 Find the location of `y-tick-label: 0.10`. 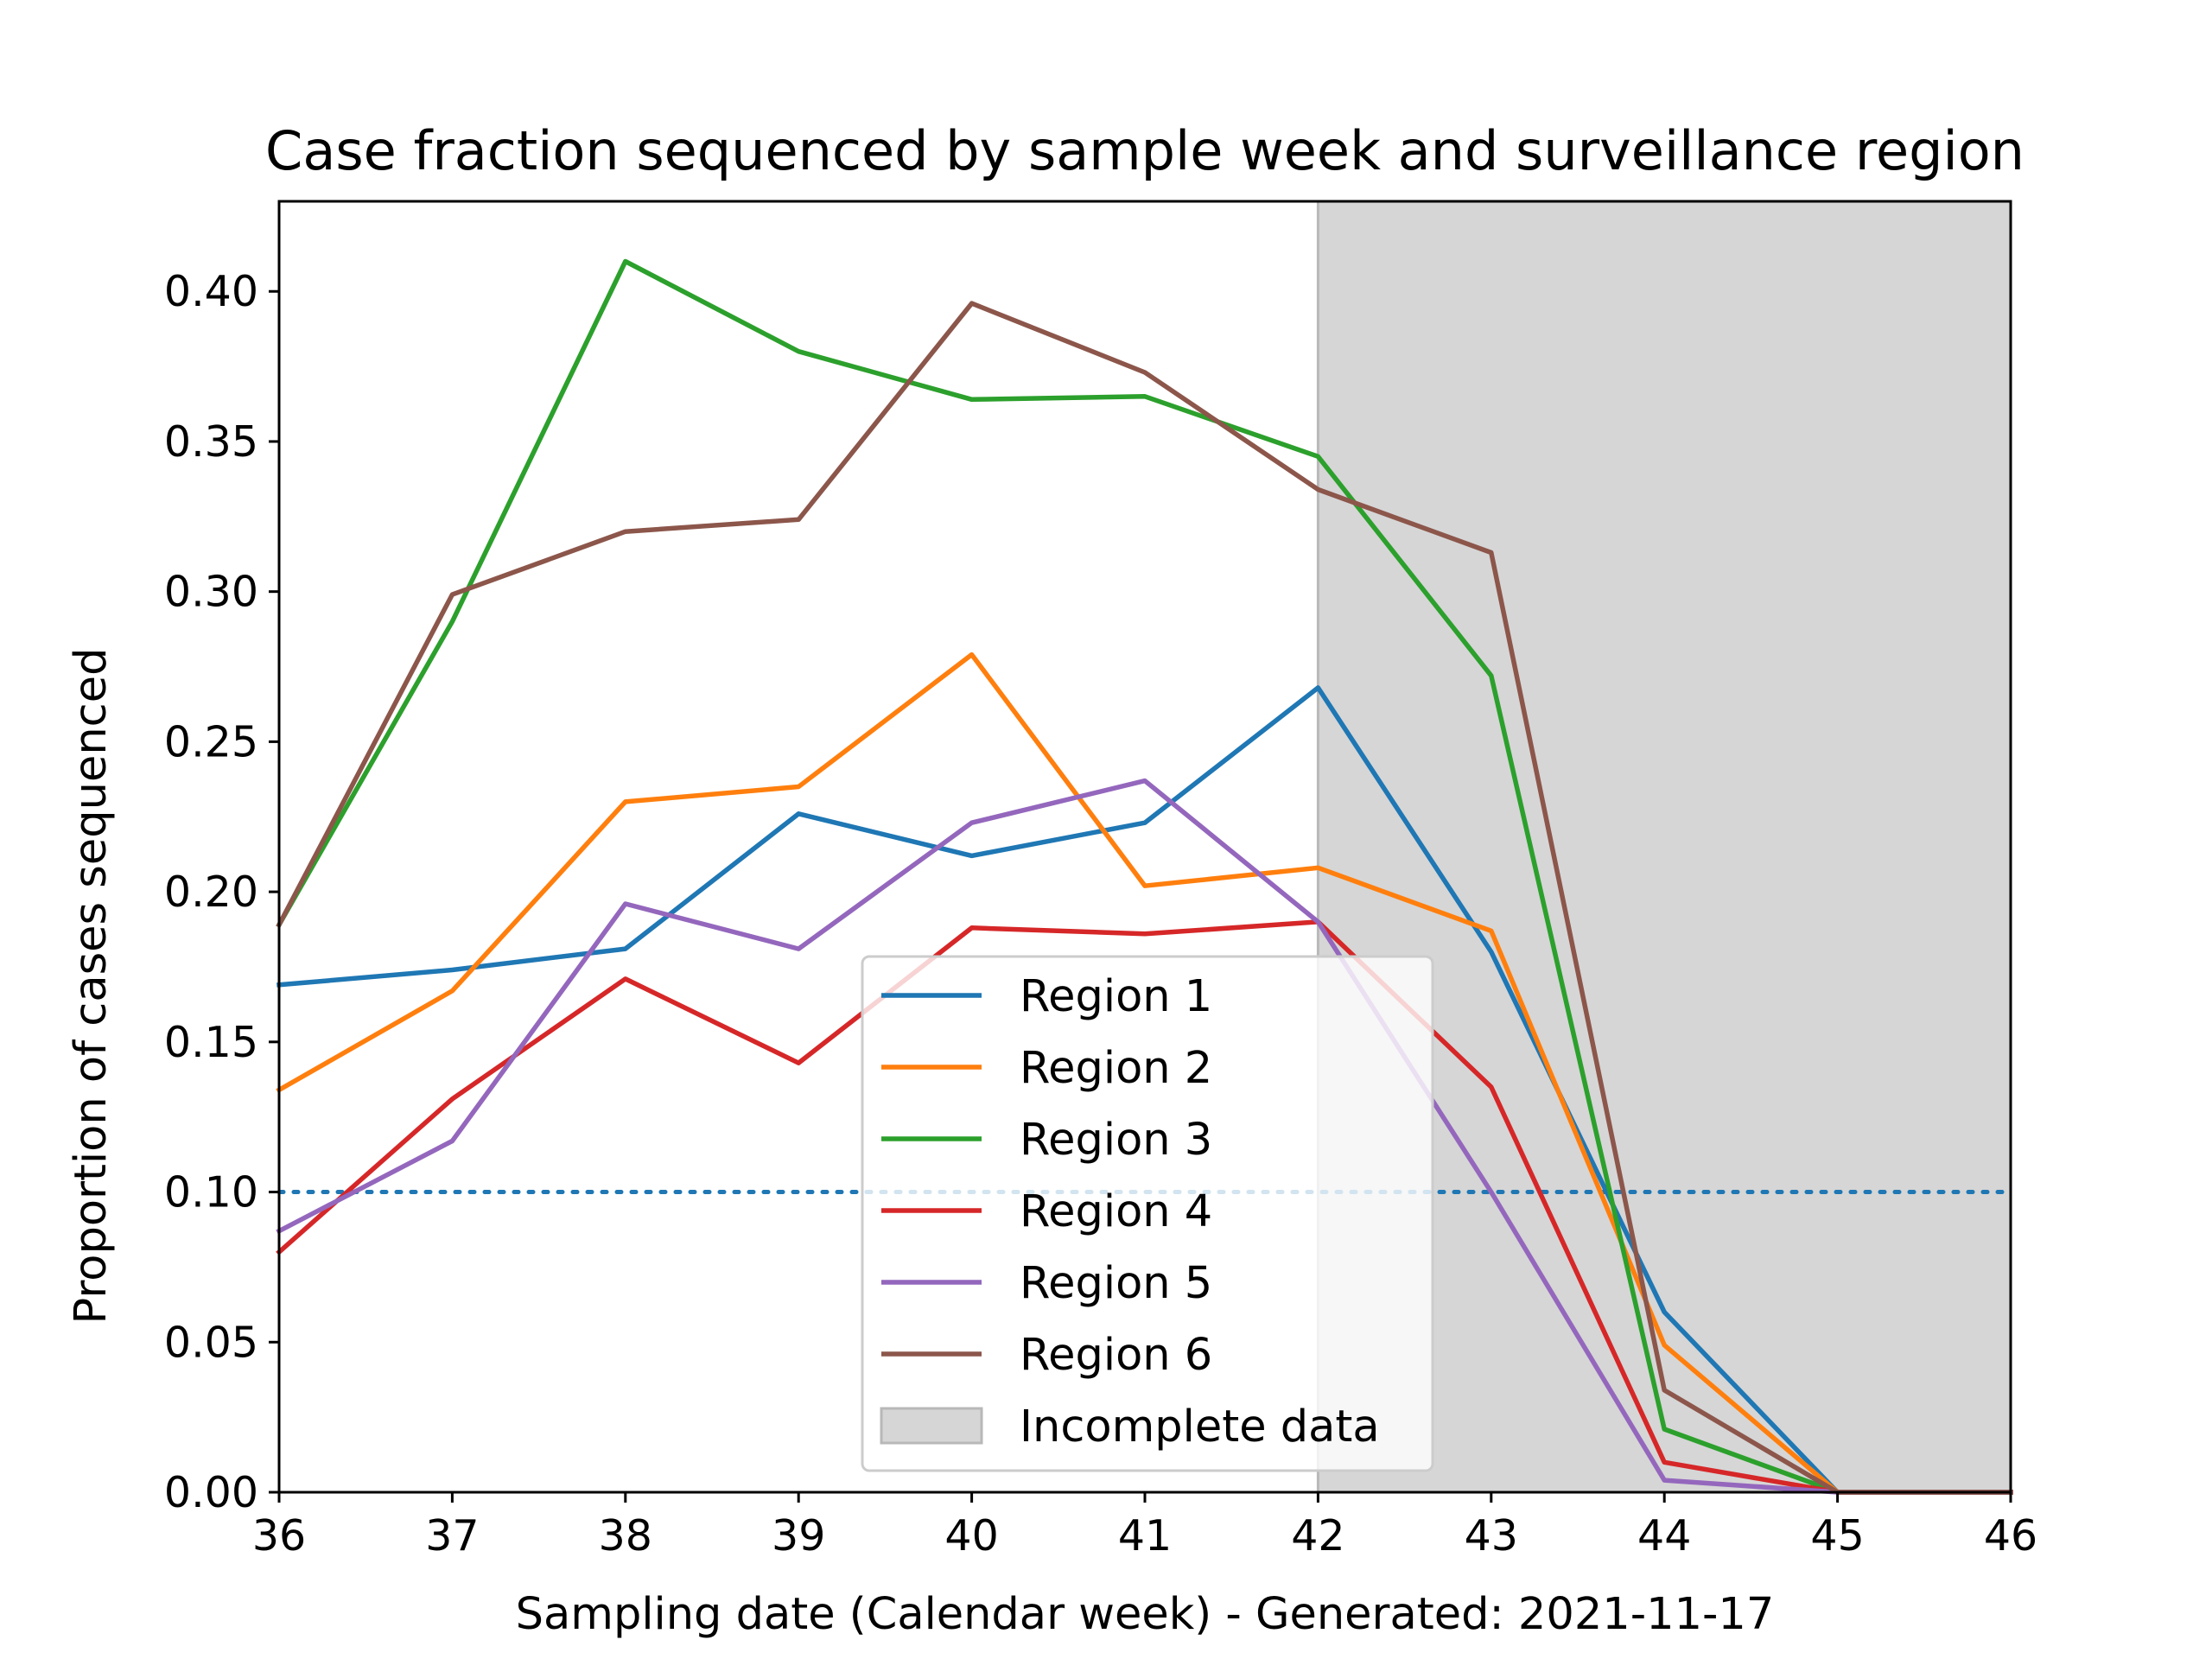

y-tick-label: 0.10 is located at coordinates (211, 1192).